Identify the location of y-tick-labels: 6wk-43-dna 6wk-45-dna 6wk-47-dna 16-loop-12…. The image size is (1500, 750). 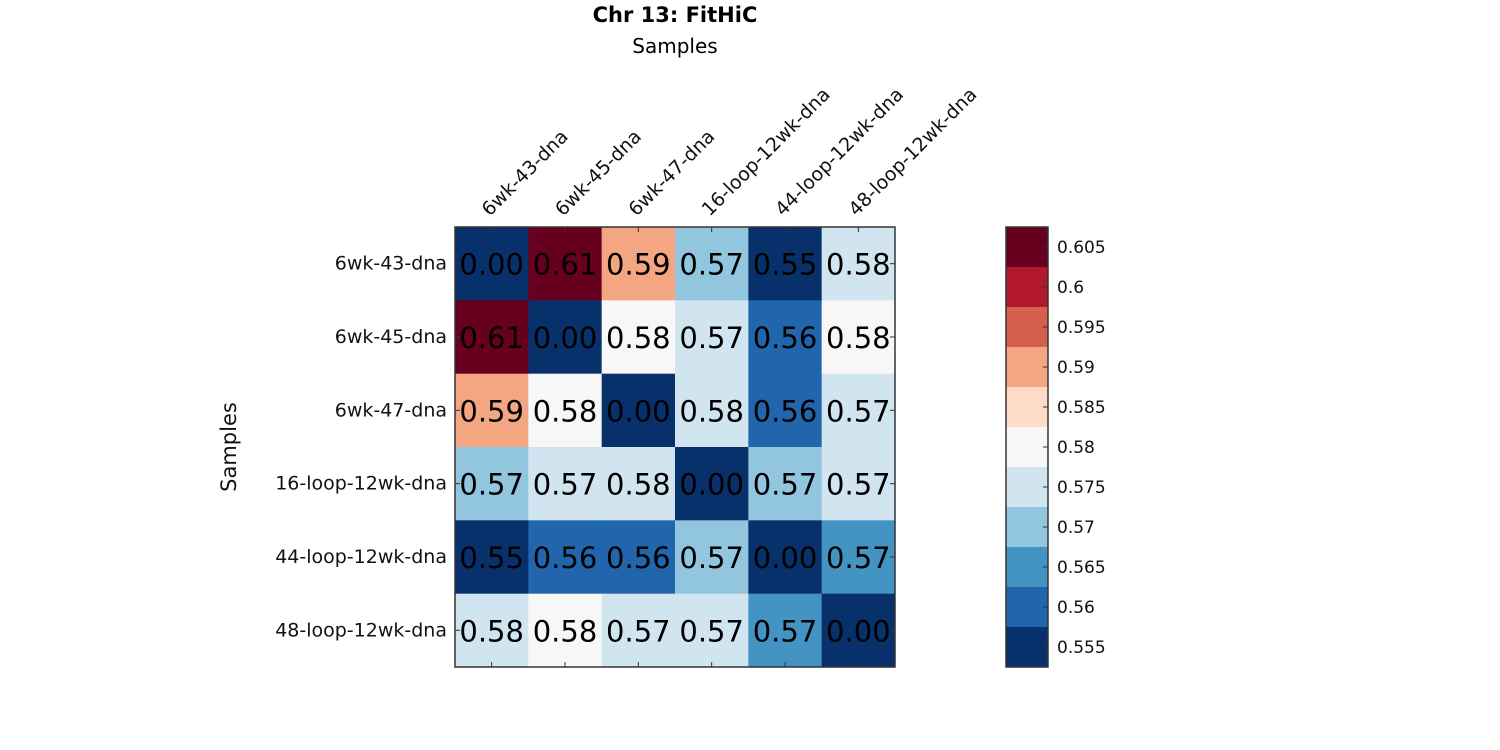
(361, 447).